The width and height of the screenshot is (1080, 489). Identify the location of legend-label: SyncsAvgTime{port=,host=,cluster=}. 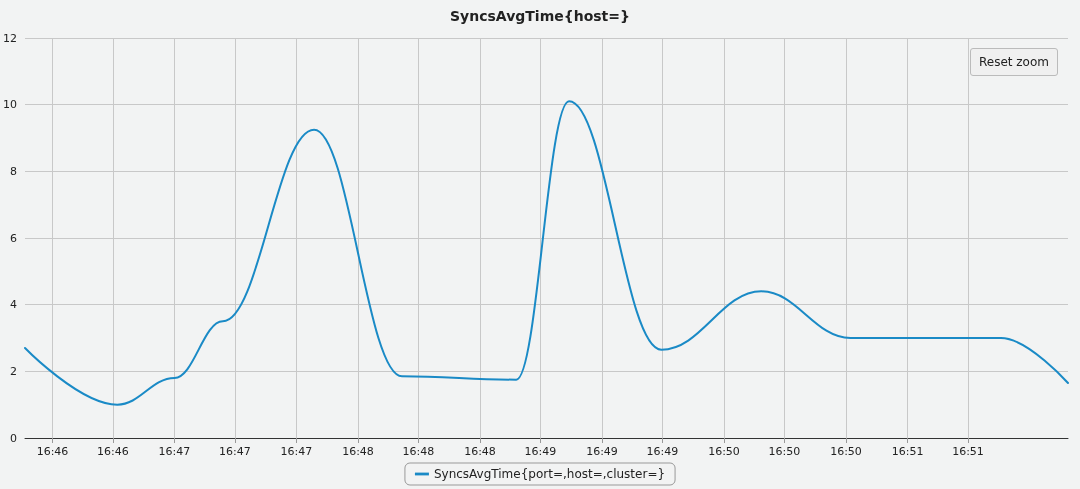
(549, 474).